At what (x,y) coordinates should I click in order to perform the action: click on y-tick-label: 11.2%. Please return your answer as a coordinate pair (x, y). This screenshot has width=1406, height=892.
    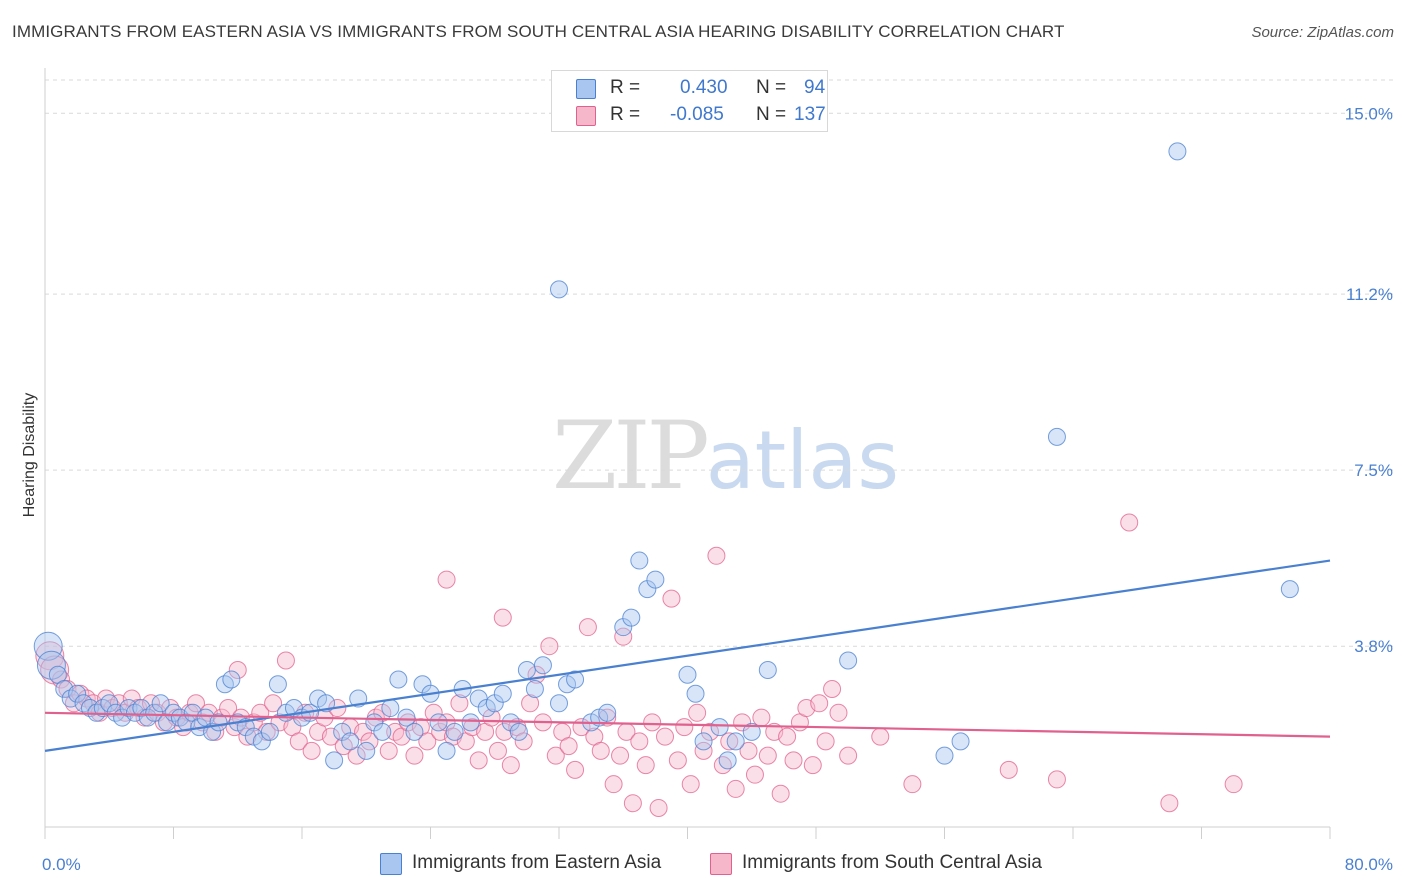
    Looking at the image, I should click on (1369, 294).